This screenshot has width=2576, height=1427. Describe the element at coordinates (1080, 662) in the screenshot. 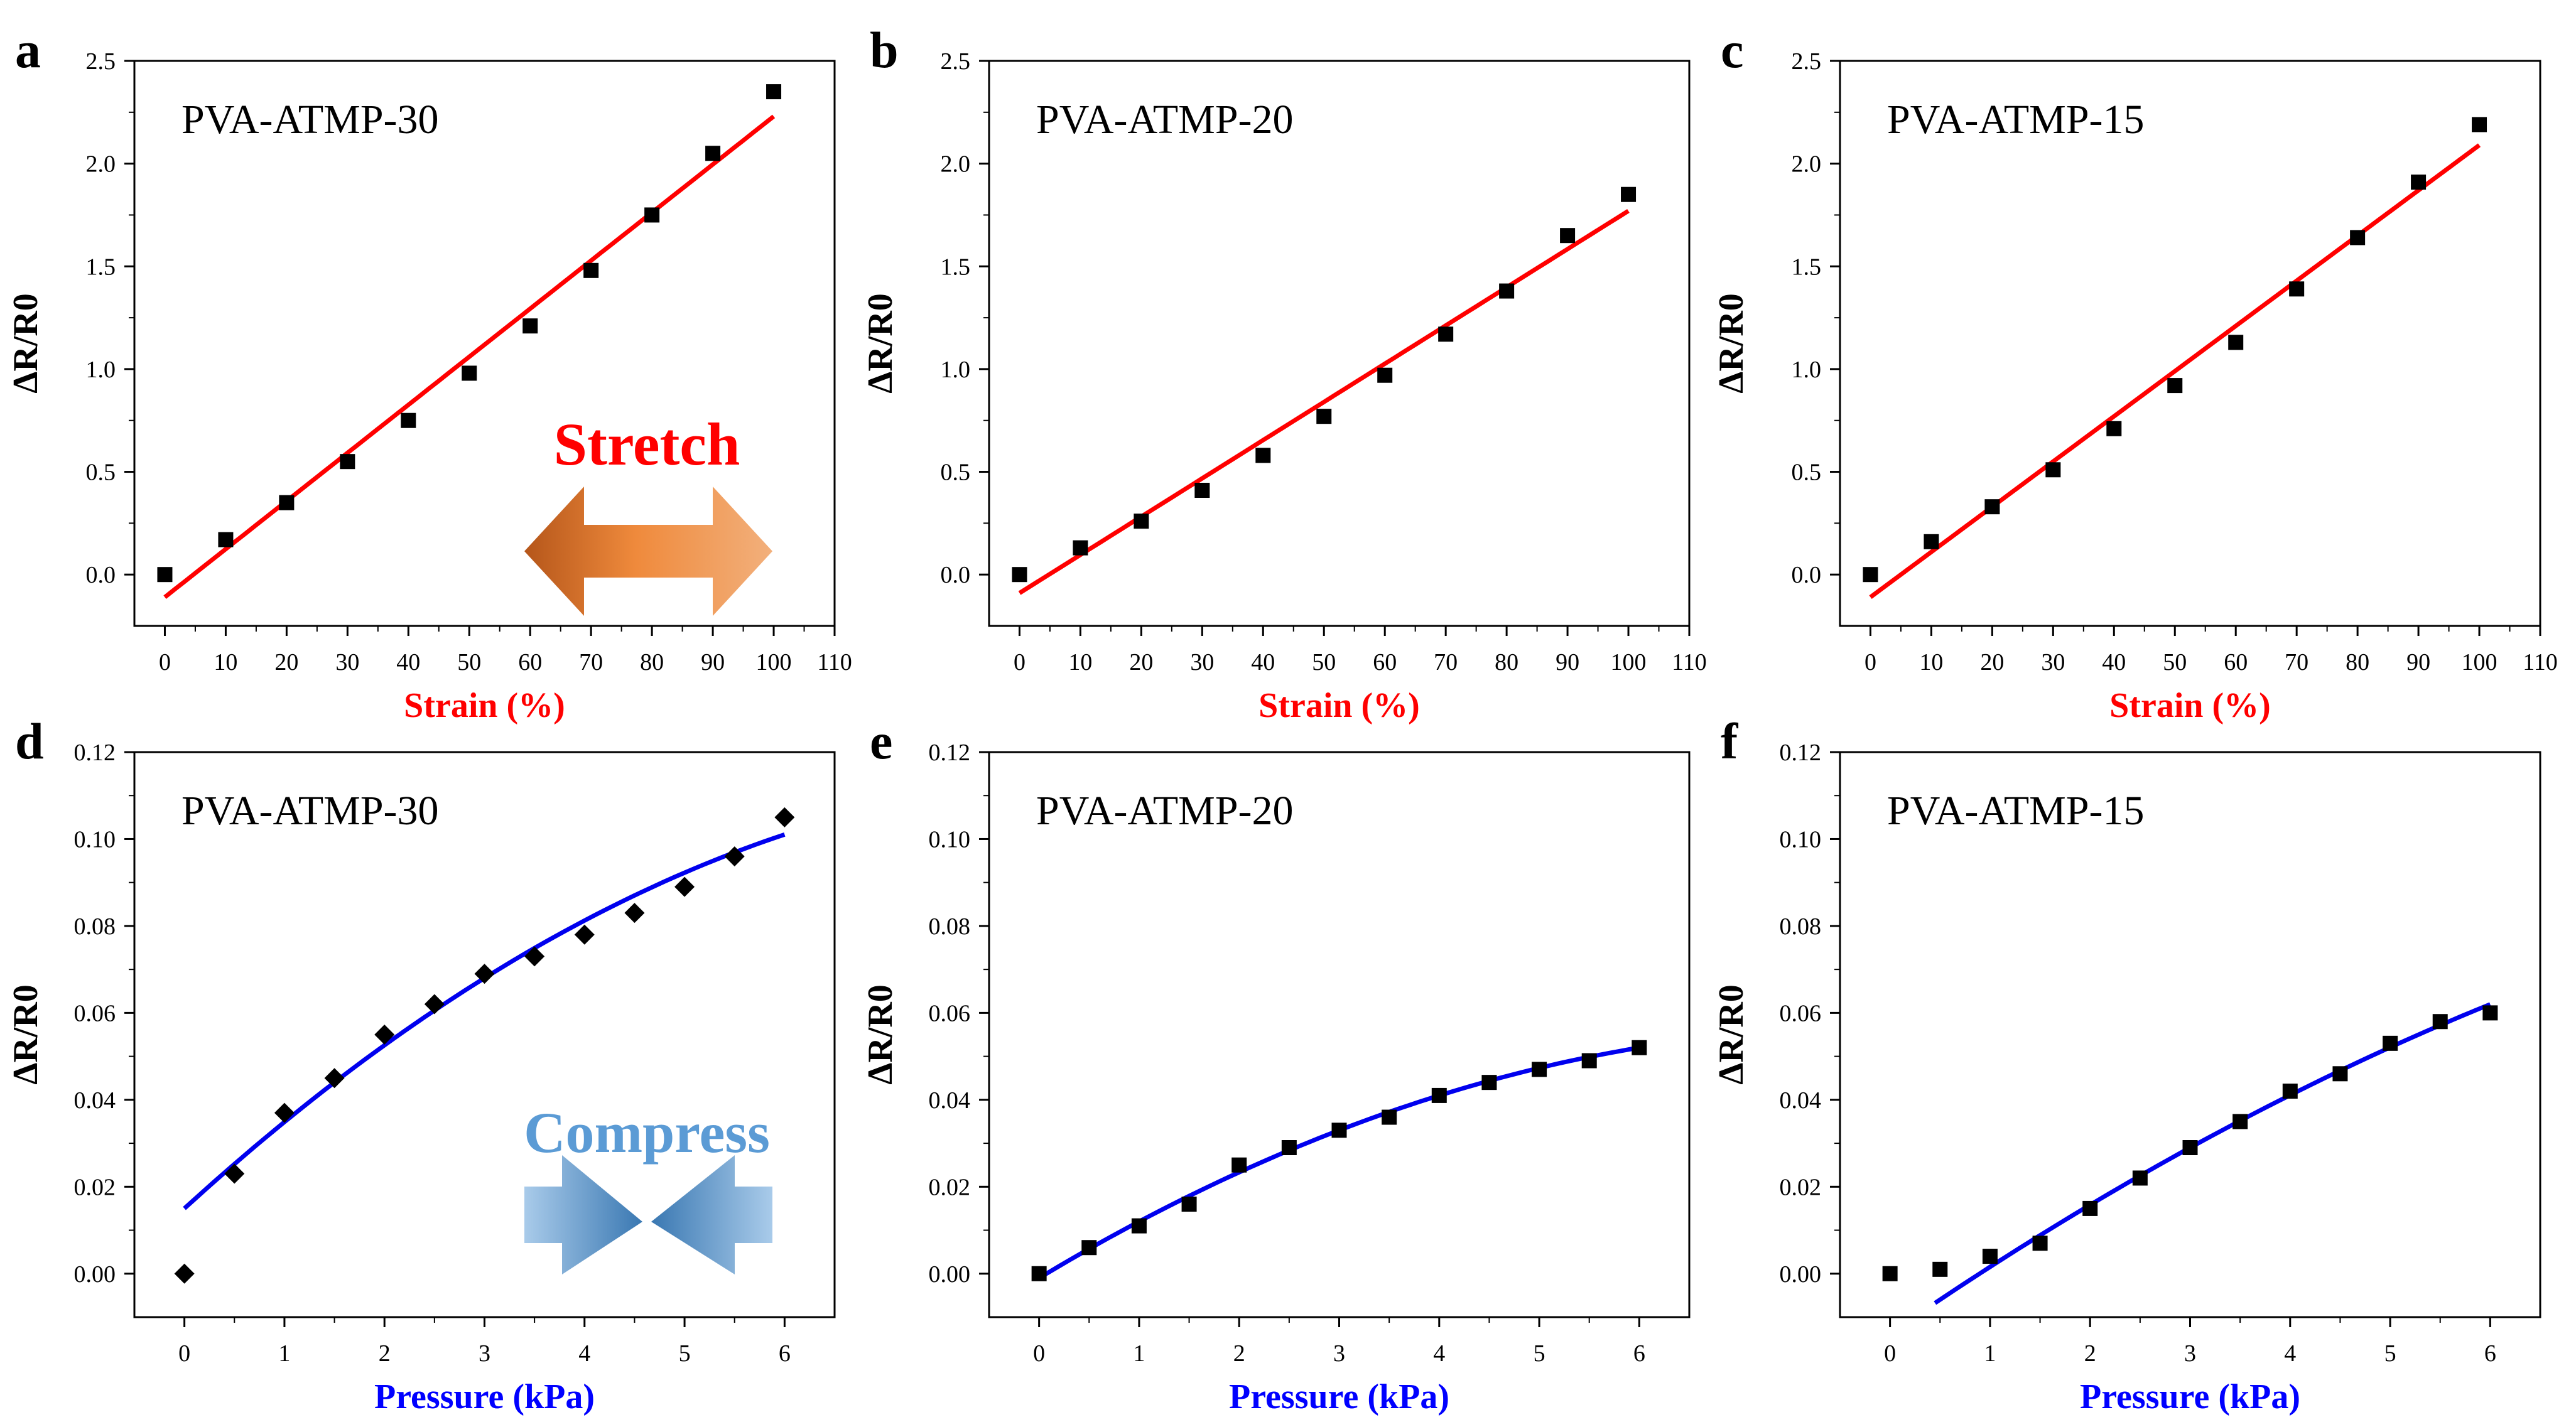

I see `x-tick-label: 10` at that location.